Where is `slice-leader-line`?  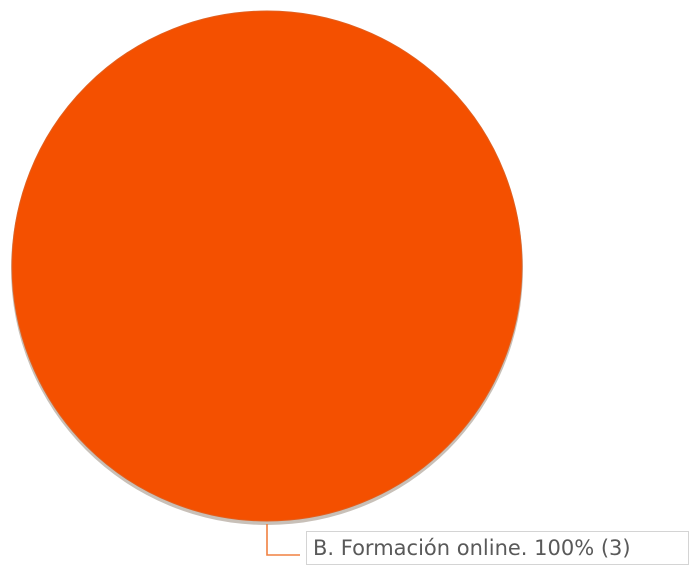
slice-leader-line is located at coordinates (283, 540).